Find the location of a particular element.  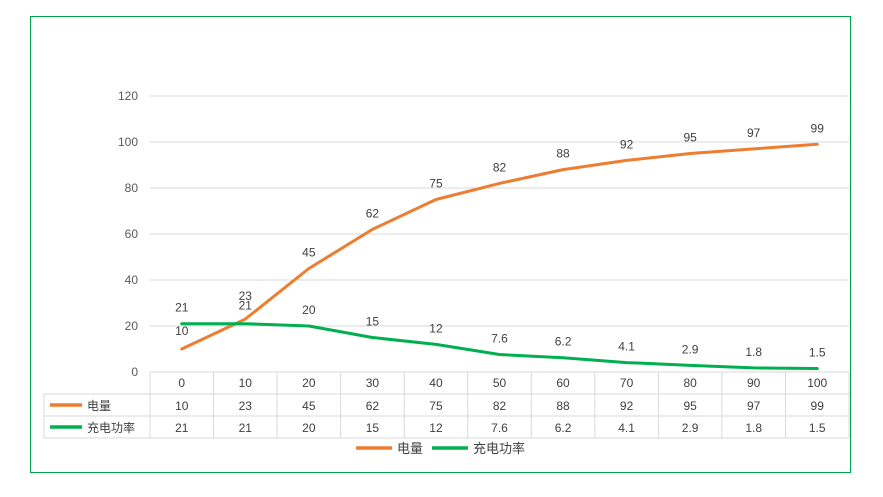

table-series-name: 充电功率 is located at coordinates (111, 427).